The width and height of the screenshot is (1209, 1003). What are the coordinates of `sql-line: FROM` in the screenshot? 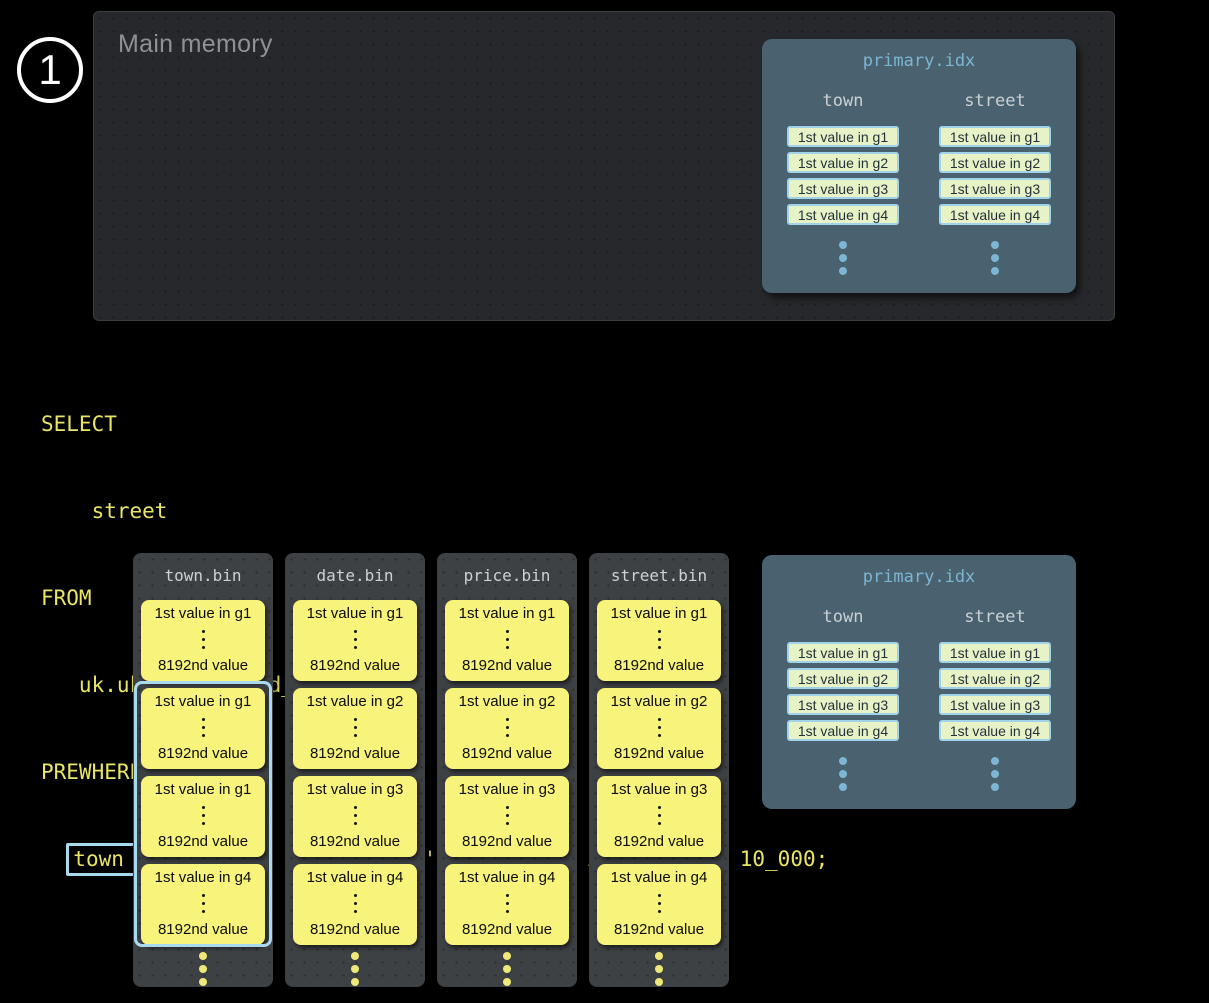 It's located at (66, 598).